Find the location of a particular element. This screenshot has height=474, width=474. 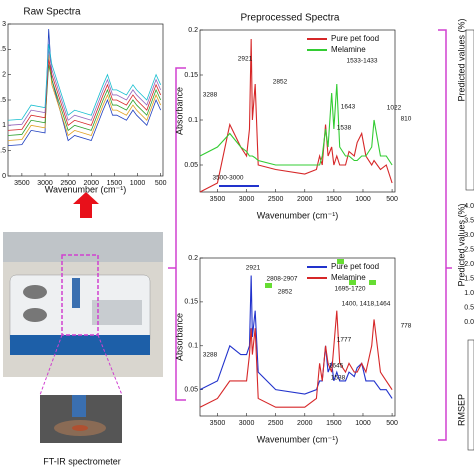

instrument-label: FT-IR spectrometer is located at coordinates (82, 461).